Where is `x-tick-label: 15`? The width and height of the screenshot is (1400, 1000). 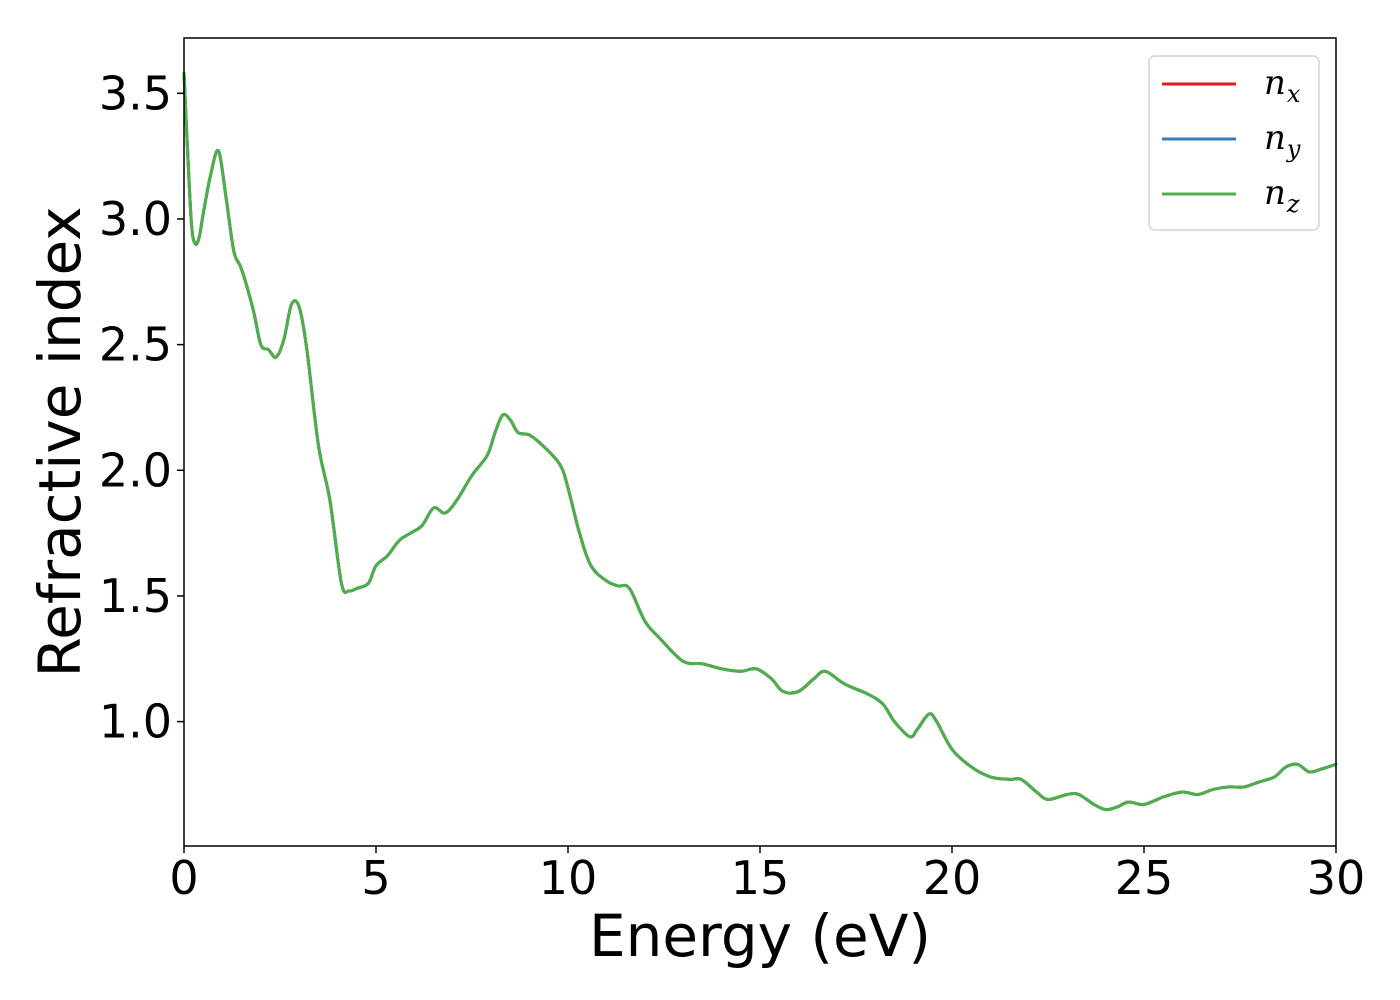
x-tick-label: 15 is located at coordinates (760, 878).